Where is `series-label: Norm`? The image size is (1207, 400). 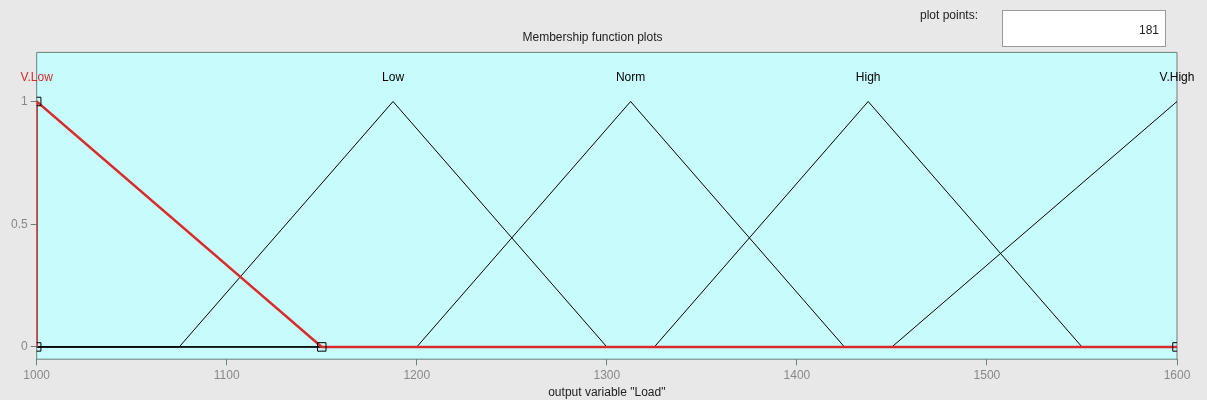 series-label: Norm is located at coordinates (630, 76).